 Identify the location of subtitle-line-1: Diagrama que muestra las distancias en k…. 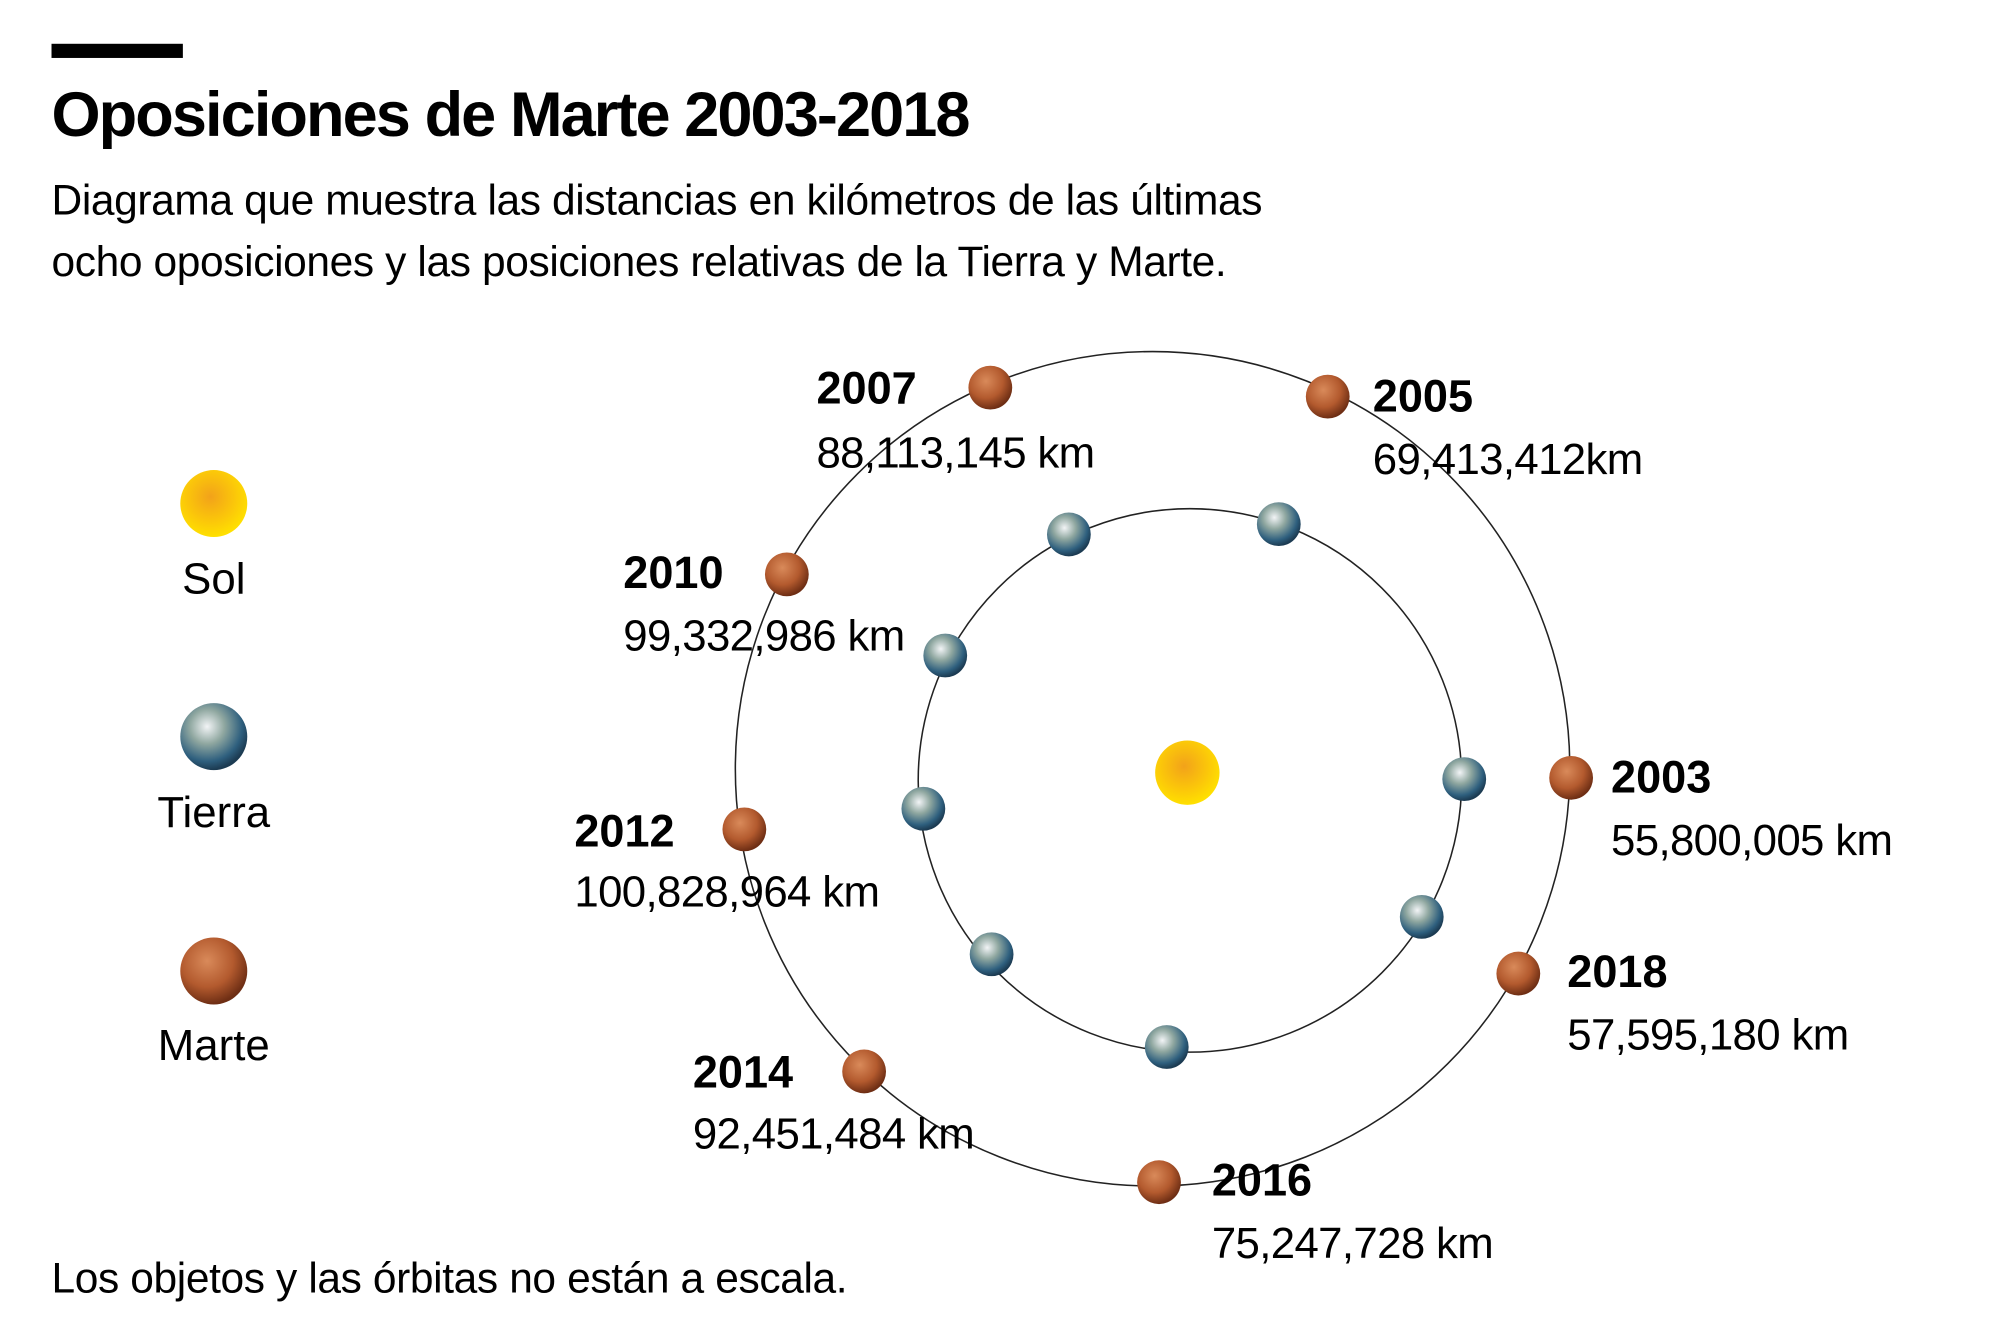
(657, 199).